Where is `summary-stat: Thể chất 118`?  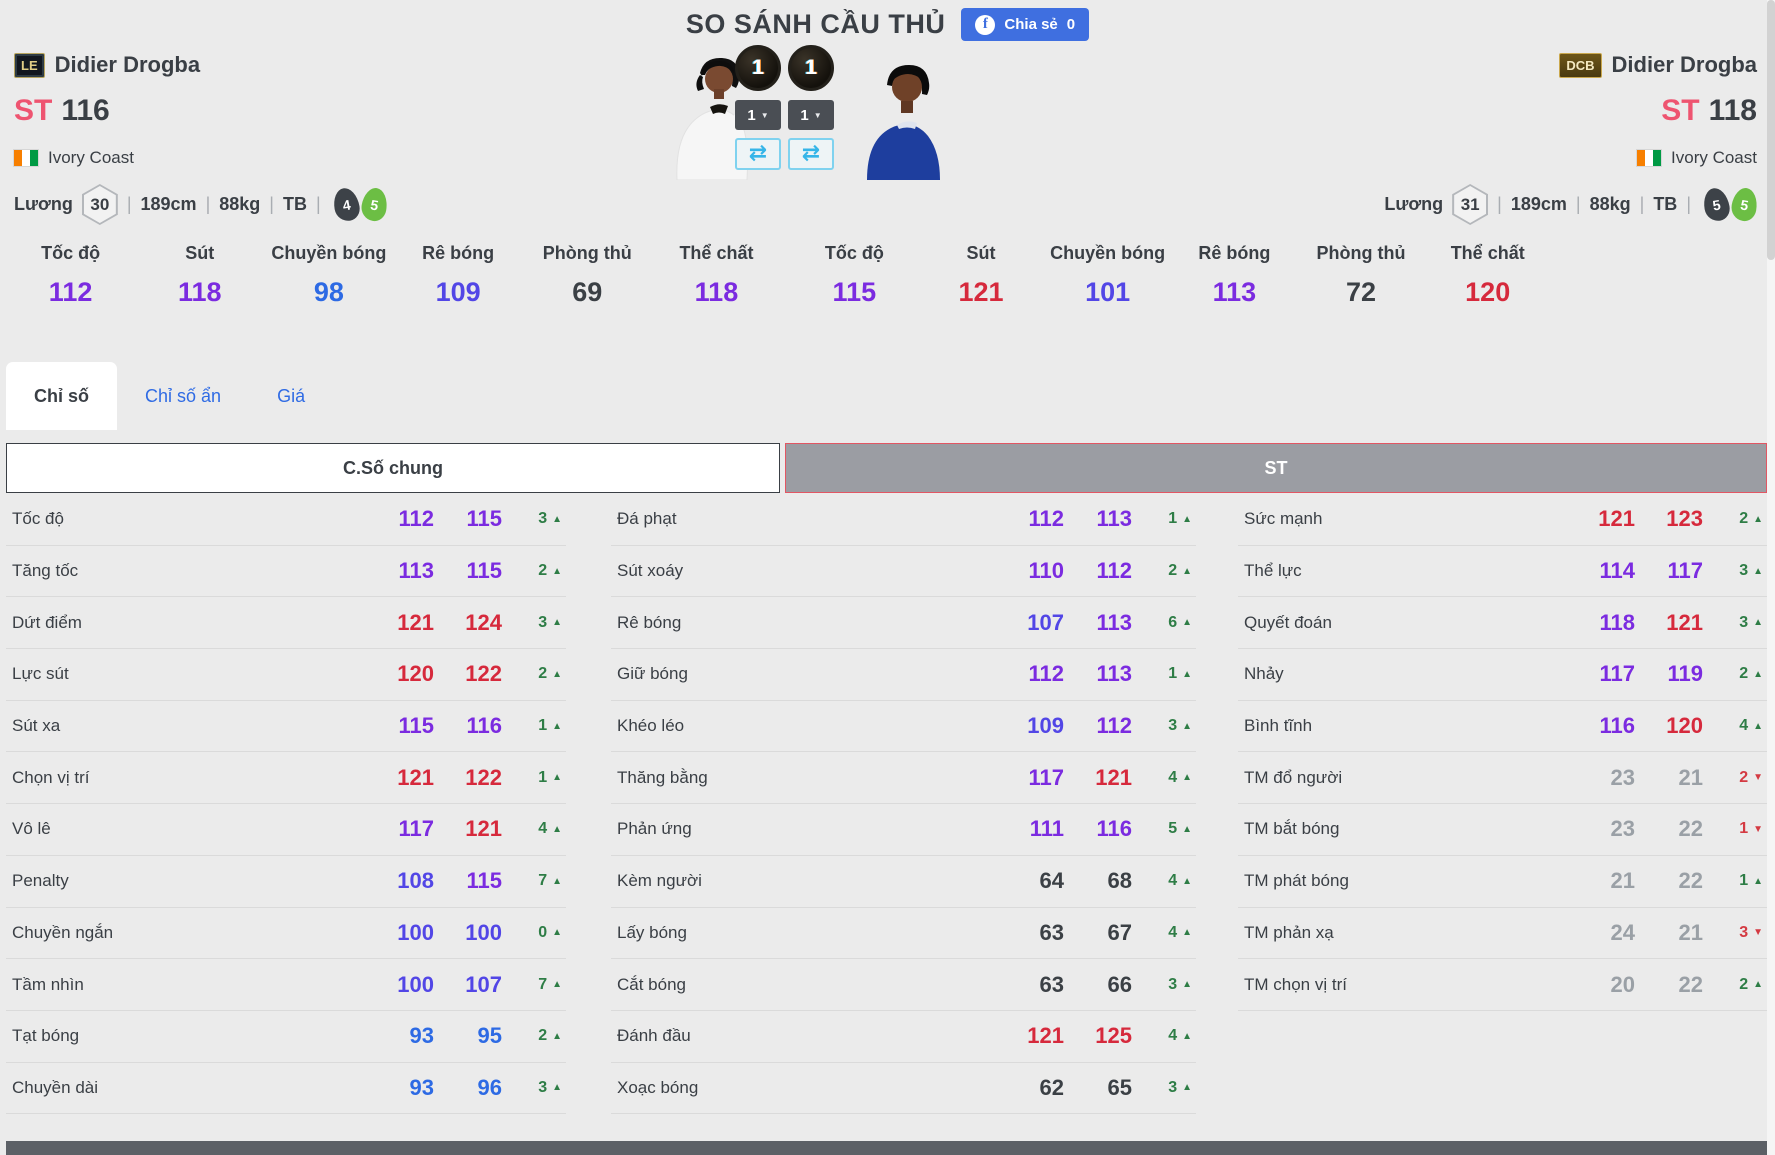
summary-stat: Thể chất 118 is located at coordinates (716, 275).